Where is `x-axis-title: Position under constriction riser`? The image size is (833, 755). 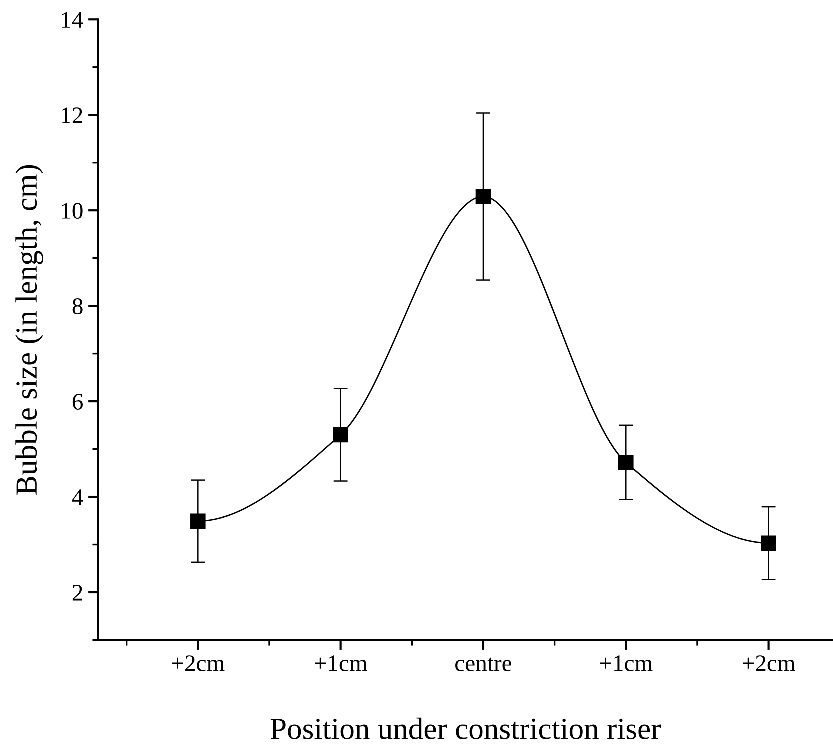
x-axis-title: Position under constriction riser is located at coordinates (465, 729).